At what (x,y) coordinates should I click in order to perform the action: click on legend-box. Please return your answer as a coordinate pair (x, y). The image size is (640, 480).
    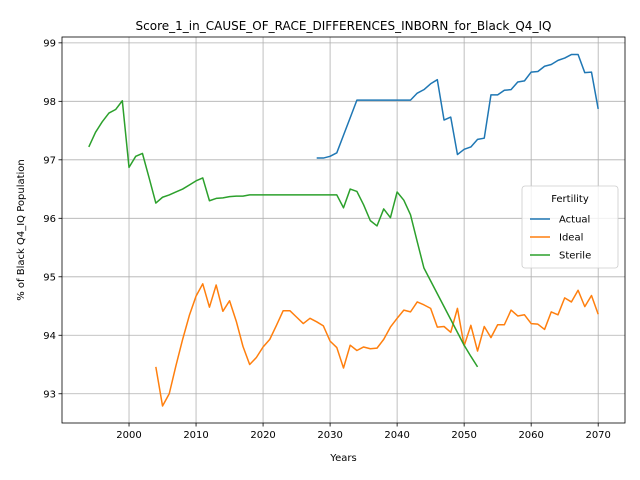
    Looking at the image, I should click on (570, 227).